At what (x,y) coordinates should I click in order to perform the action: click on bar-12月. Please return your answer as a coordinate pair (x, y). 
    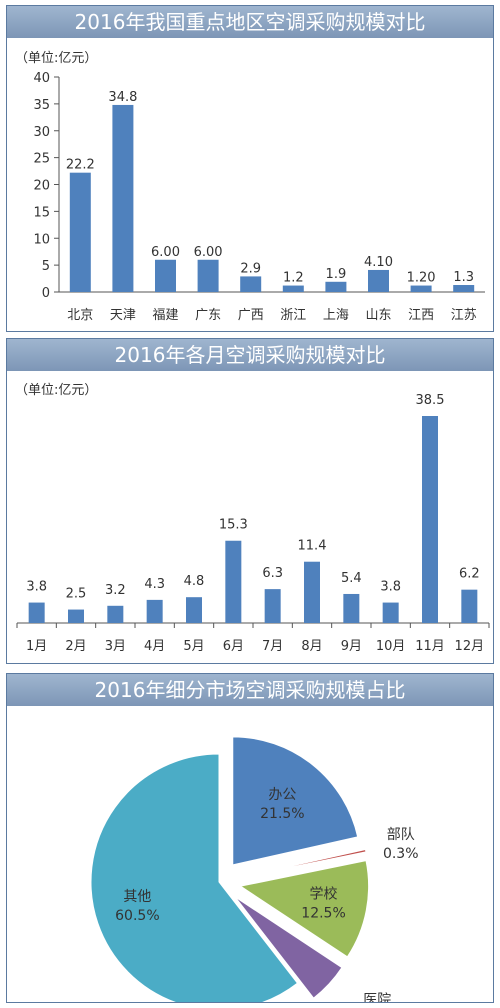
    Looking at the image, I should click on (469, 606).